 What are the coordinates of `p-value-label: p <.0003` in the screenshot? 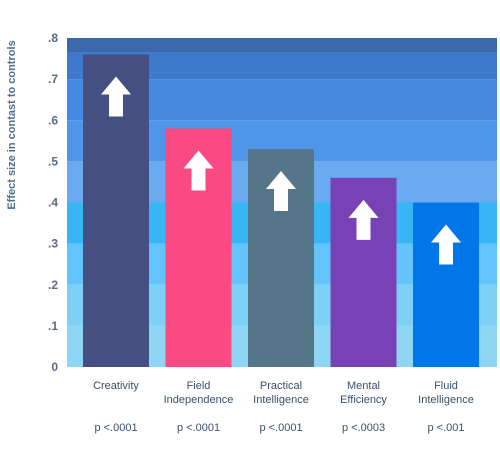 It's located at (363, 428).